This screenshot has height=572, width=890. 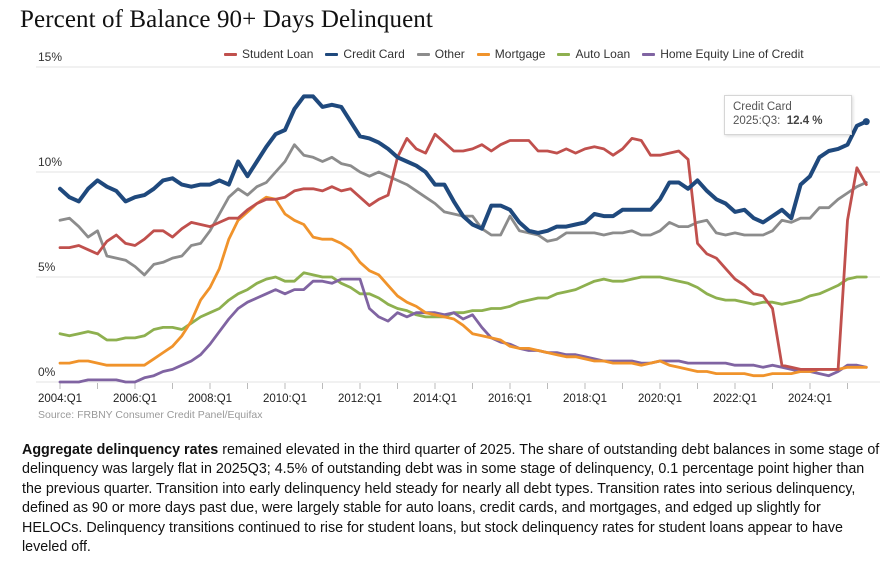 I want to click on x-tick-label: 2020:Q1, so click(x=660, y=399).